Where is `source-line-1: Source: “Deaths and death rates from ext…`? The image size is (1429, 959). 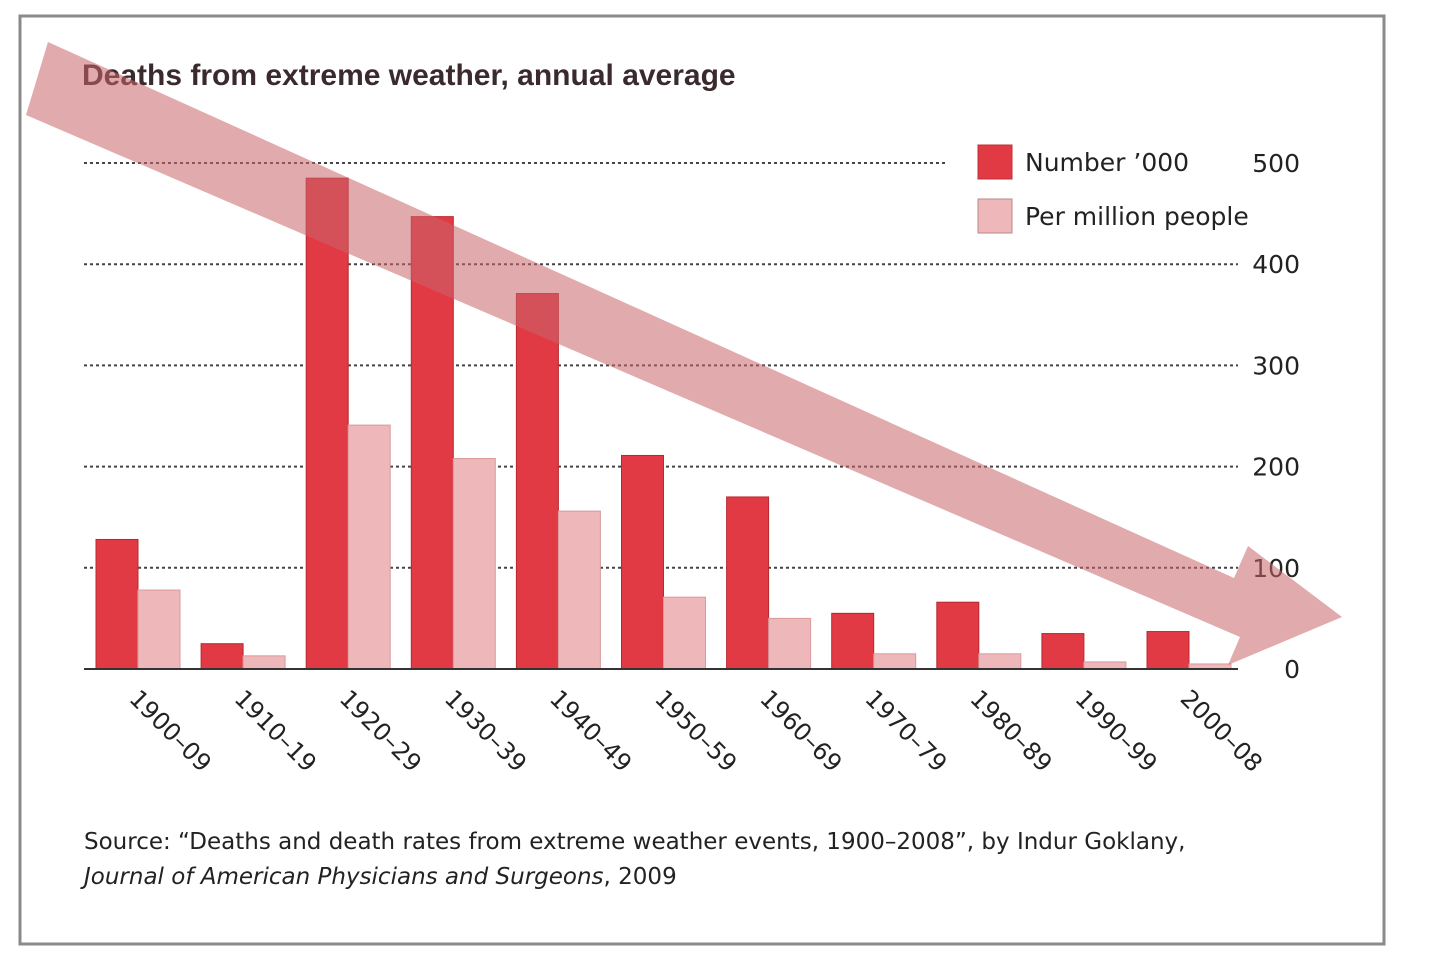
source-line-1: Source: “Deaths and death rates from ext… is located at coordinates (634, 842).